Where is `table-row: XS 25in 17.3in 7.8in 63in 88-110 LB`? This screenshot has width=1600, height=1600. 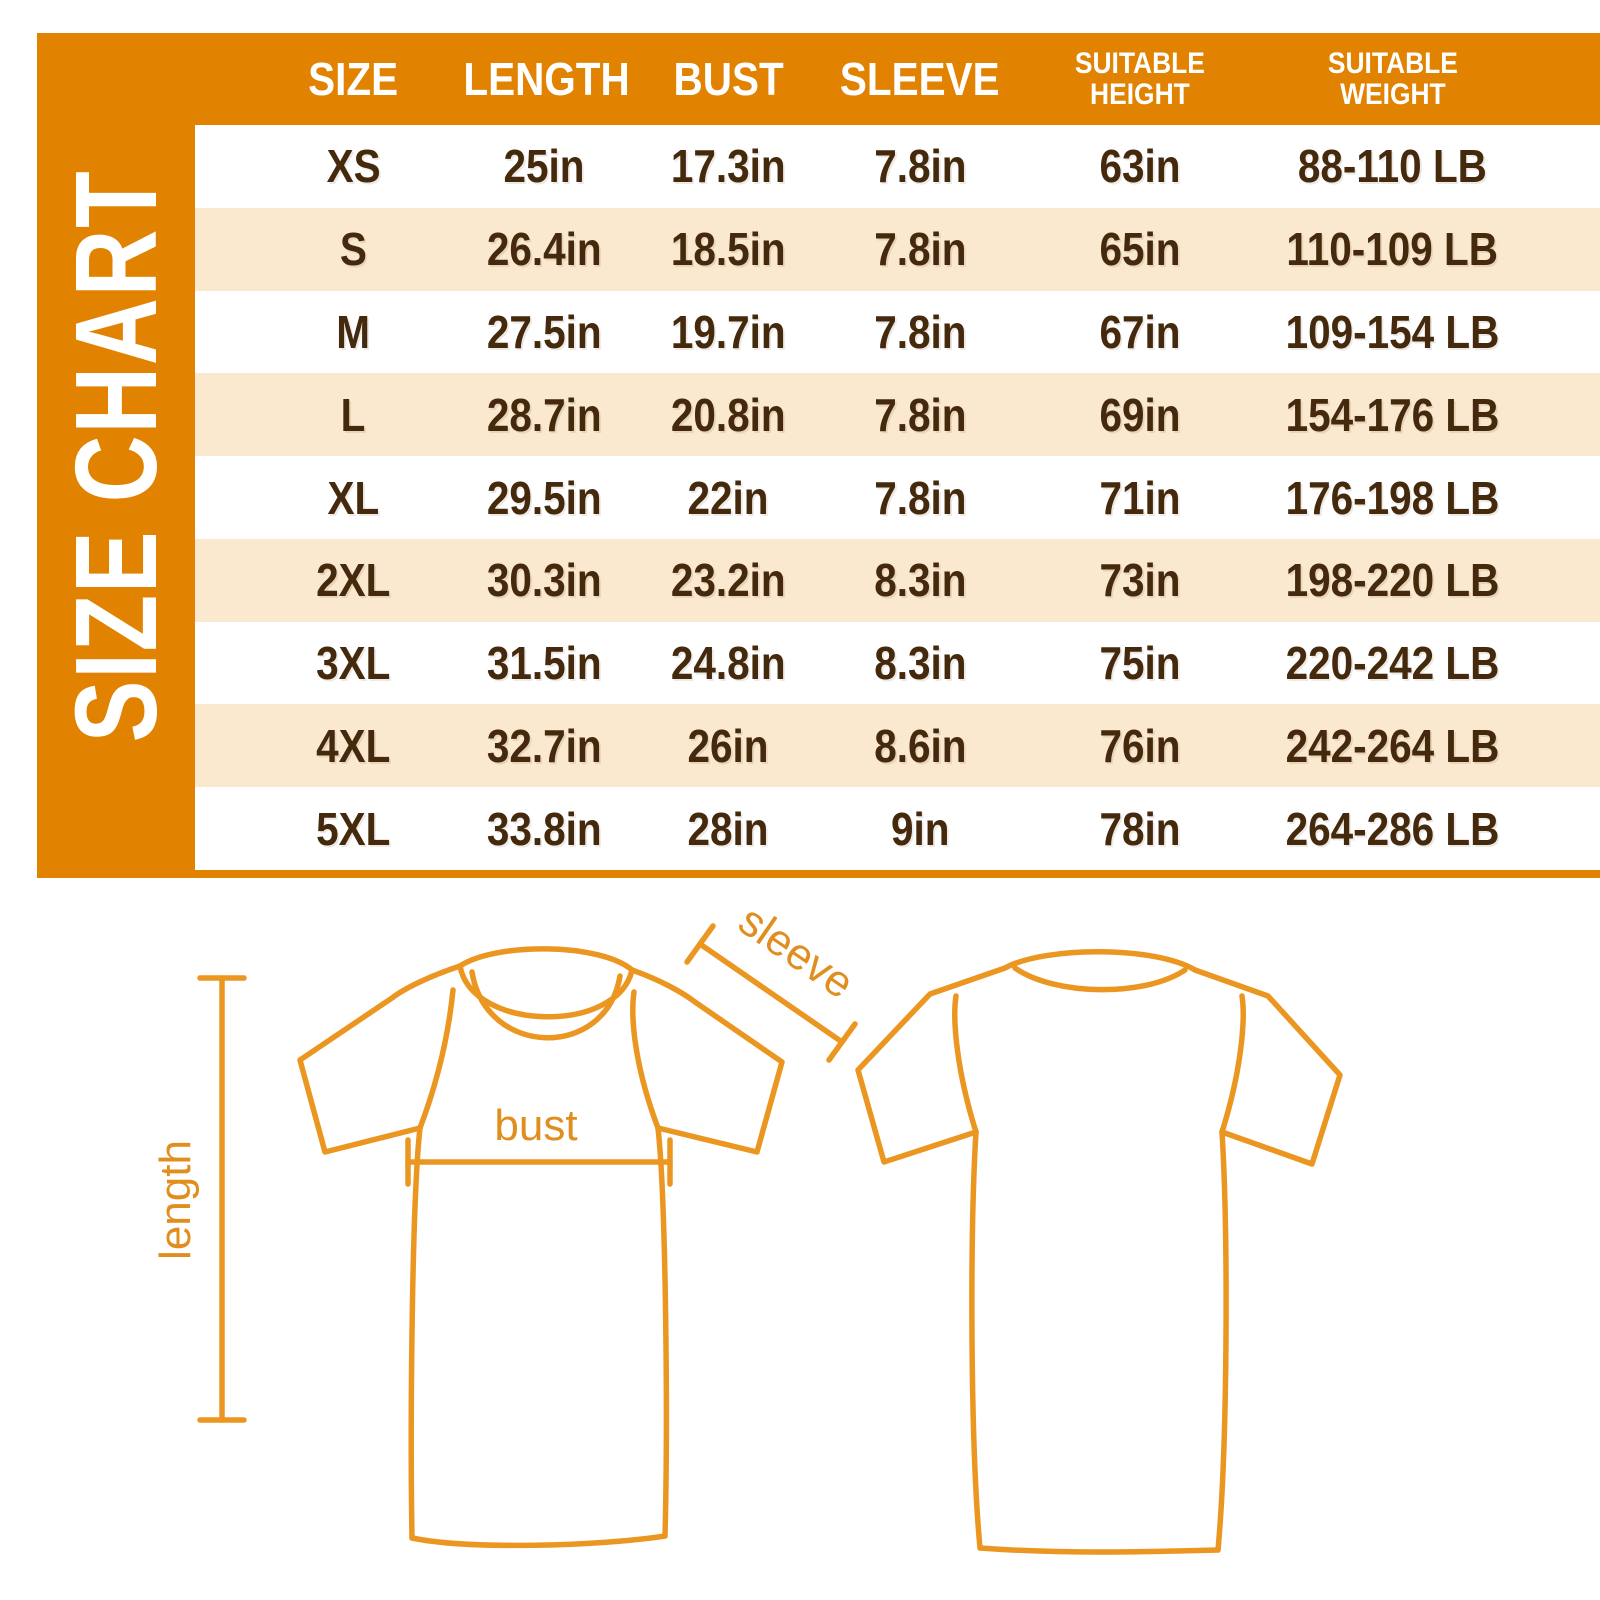
table-row: XS 25in 17.3in 7.8in 63in 88-110 LB is located at coordinates (897, 166).